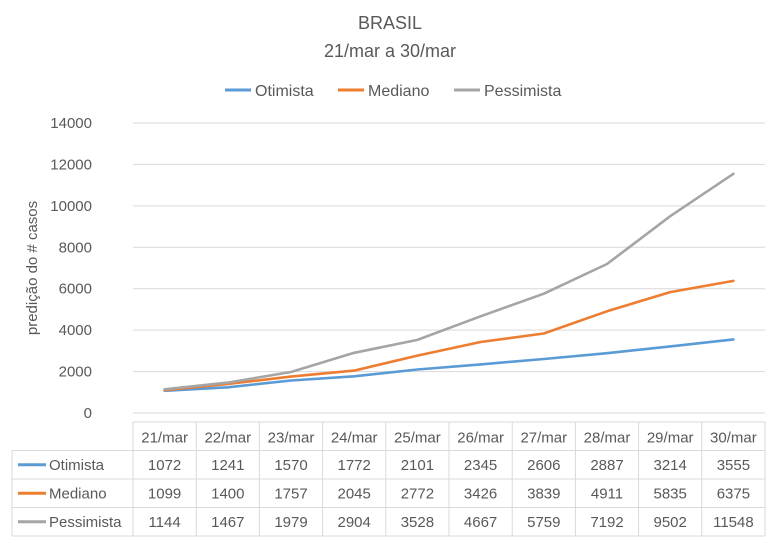  What do you see at coordinates (417, 437) in the screenshot?
I see `table-header-cell: 25/mar` at bounding box center [417, 437].